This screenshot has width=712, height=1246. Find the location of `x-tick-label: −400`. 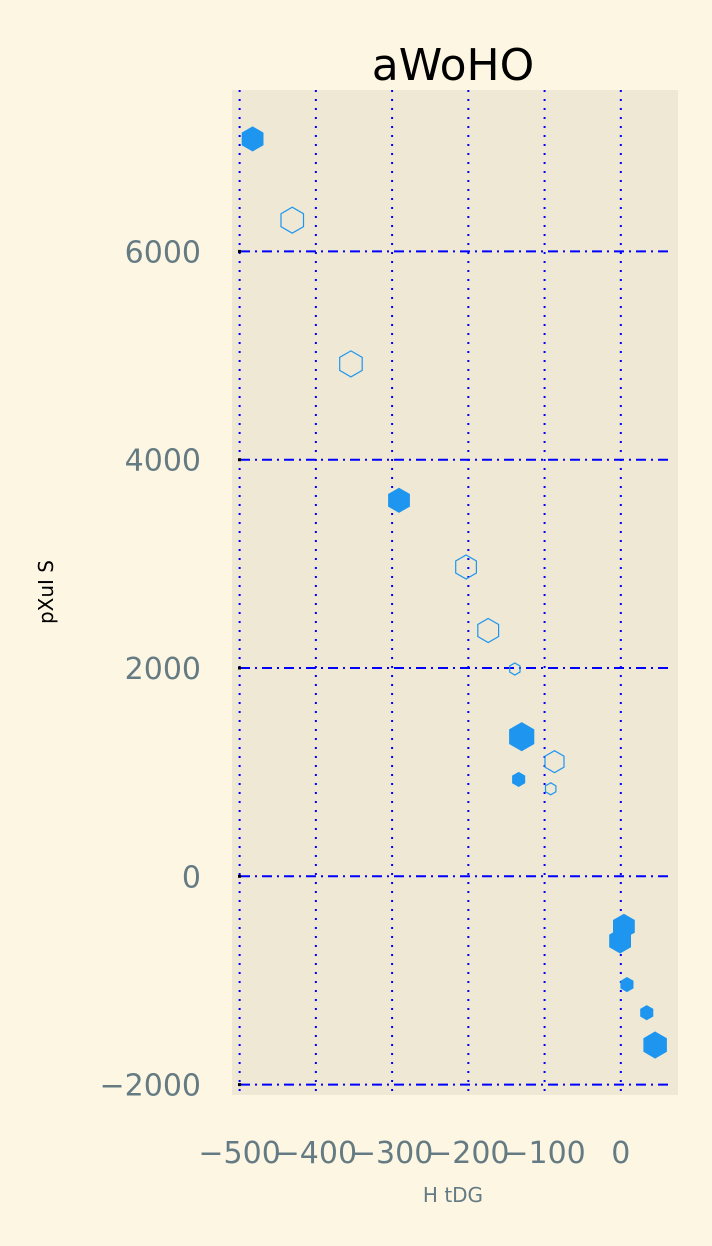

x-tick-label: −400 is located at coordinates (316, 1153).